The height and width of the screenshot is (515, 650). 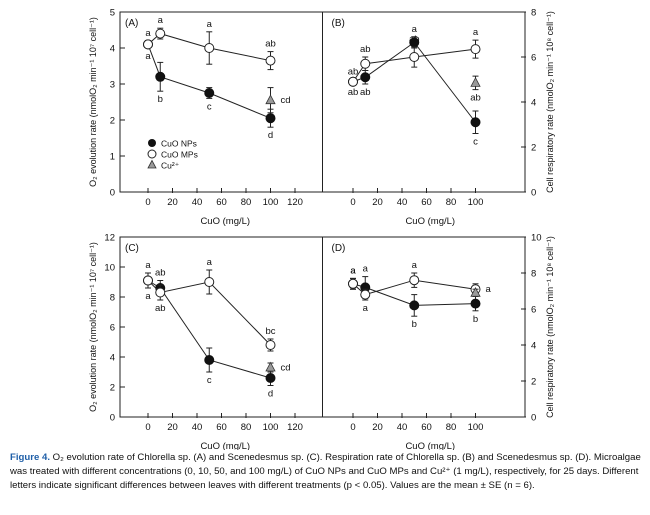 What do you see at coordinates (132, 248) in the screenshot?
I see `panel-label: (C)` at bounding box center [132, 248].